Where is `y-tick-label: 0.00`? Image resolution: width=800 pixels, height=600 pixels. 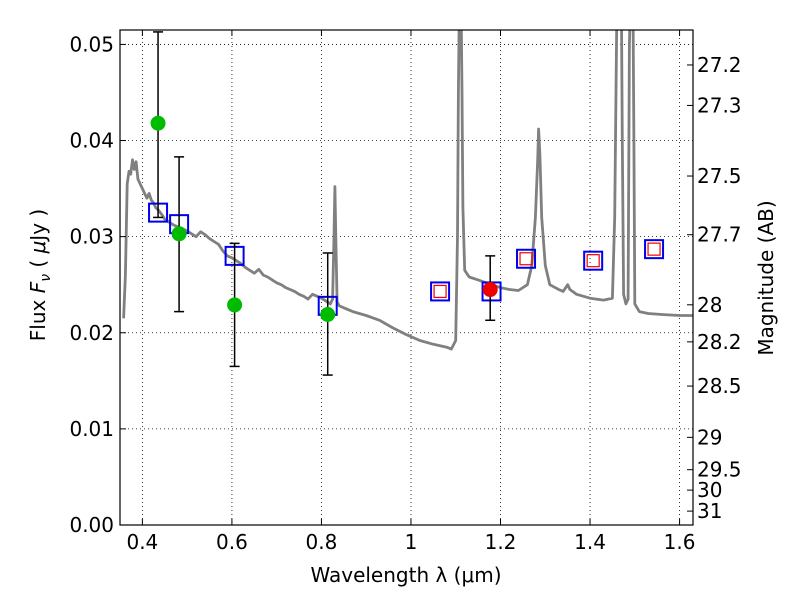
y-tick-label: 0.00 is located at coordinates (91, 525).